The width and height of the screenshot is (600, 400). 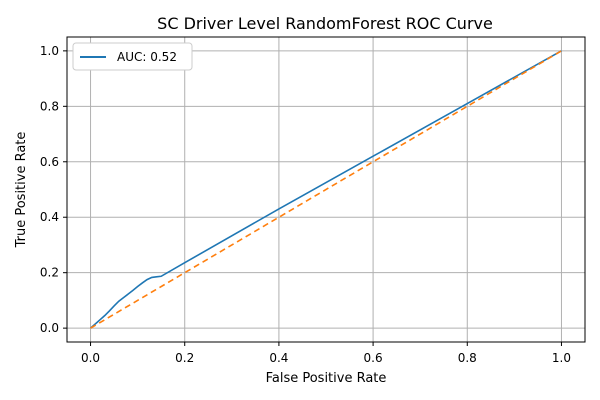 What do you see at coordinates (561, 358) in the screenshot?
I see `x-tick-label: 1.0` at bounding box center [561, 358].